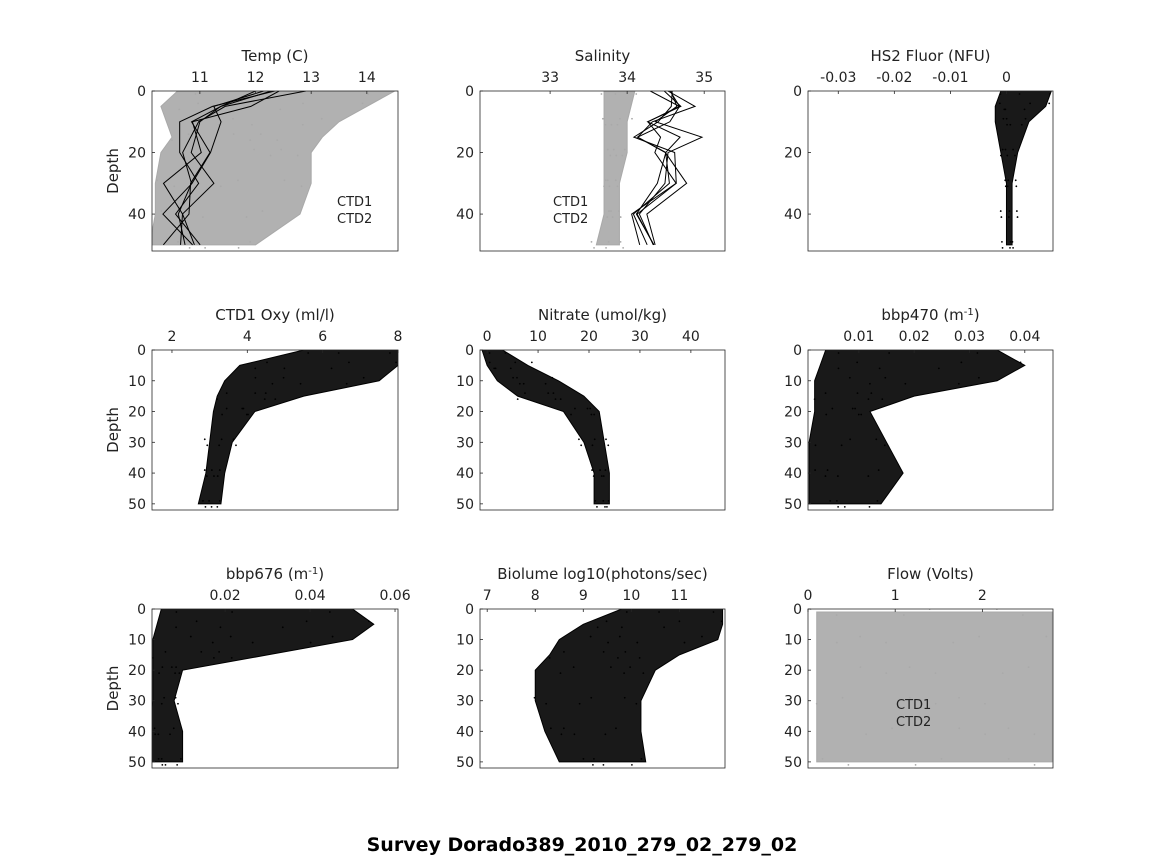  Describe the element at coordinates (538, 337) in the screenshot. I see `x-tick-label: 10` at that location.